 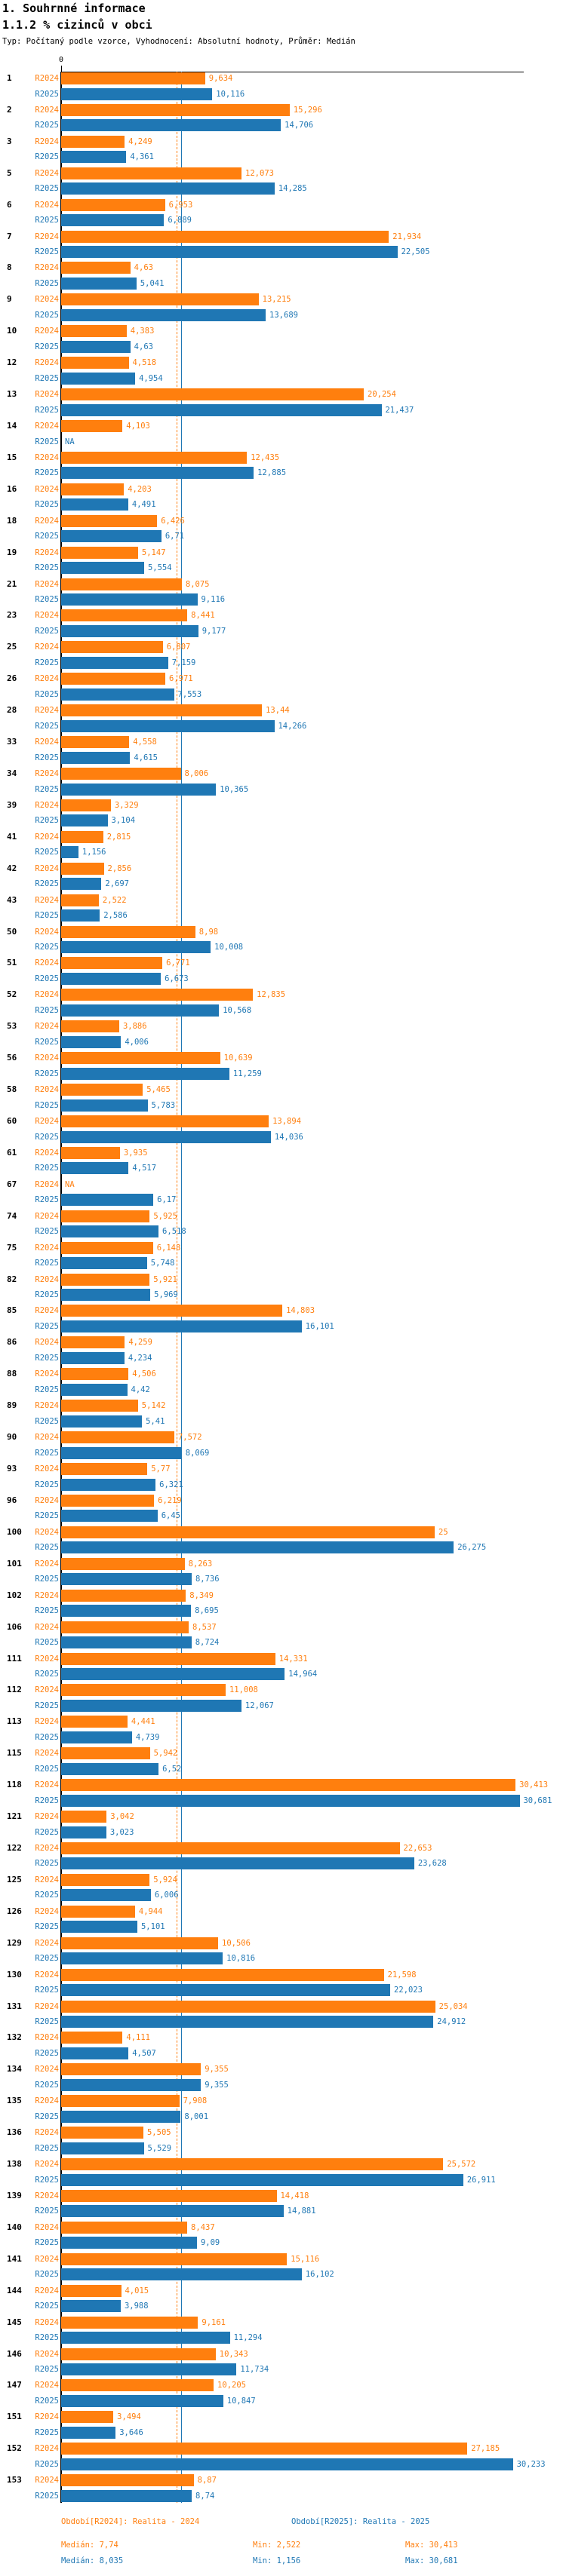 I want to click on bar-row-r2024: 56 R2024 10,639, so click(x=283, y=1058).